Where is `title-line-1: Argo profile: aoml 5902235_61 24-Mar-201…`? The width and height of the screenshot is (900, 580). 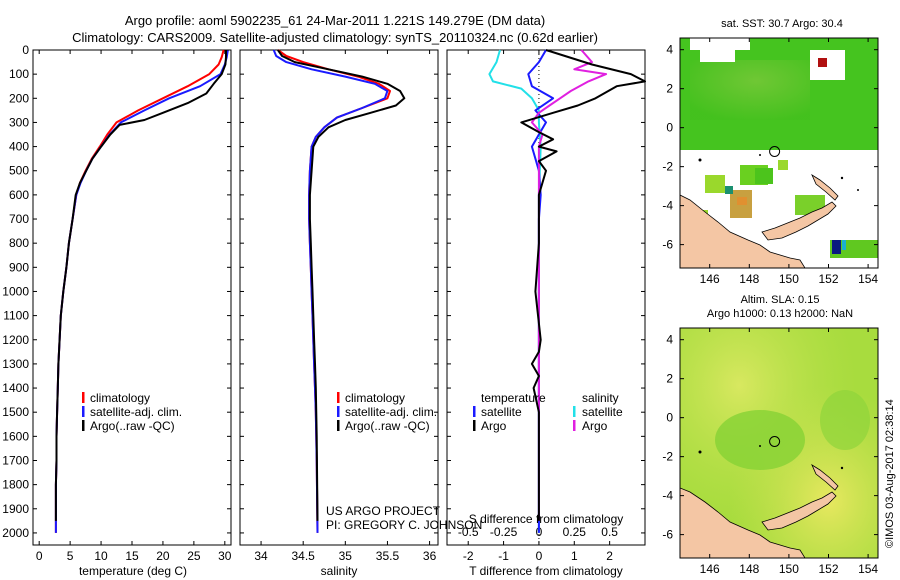
title-line-1: Argo profile: aoml 5902235_61 24-Mar-201… is located at coordinates (335, 20).